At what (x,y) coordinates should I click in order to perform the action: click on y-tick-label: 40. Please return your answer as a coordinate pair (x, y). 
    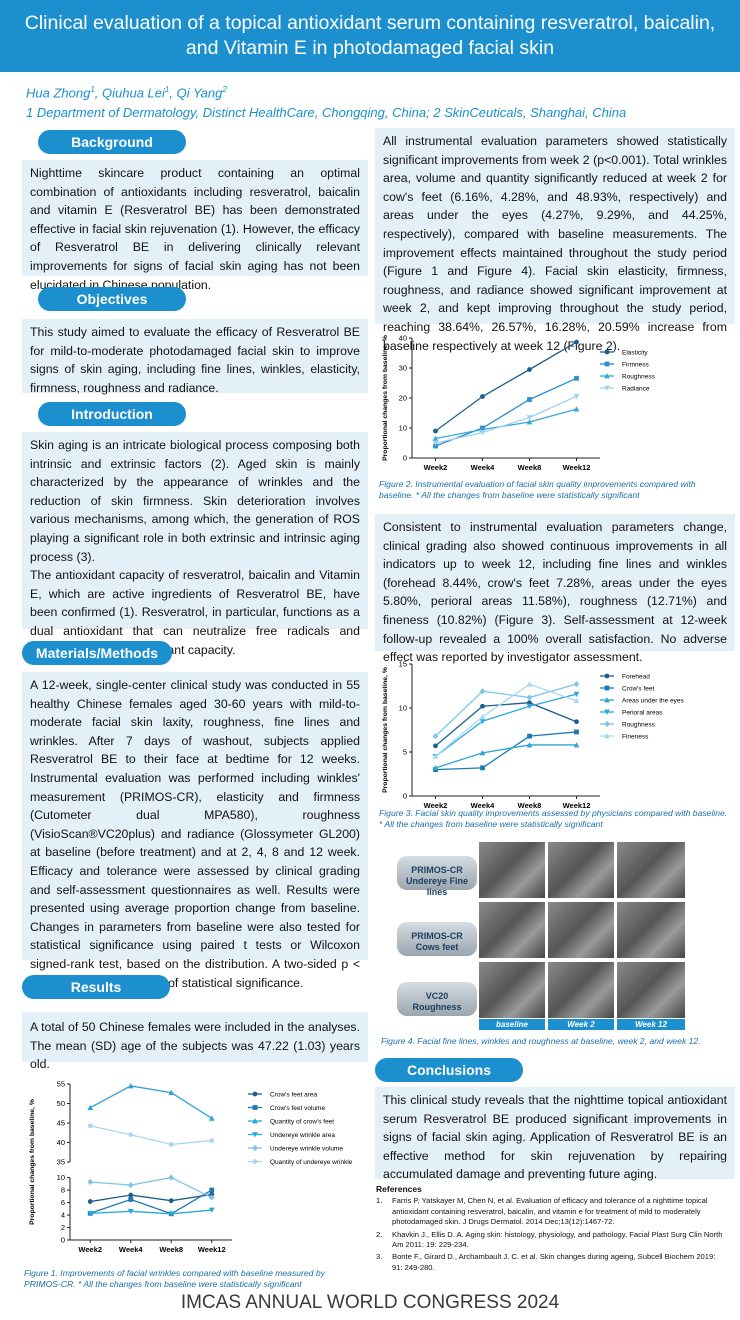
    Looking at the image, I should click on (61, 1142).